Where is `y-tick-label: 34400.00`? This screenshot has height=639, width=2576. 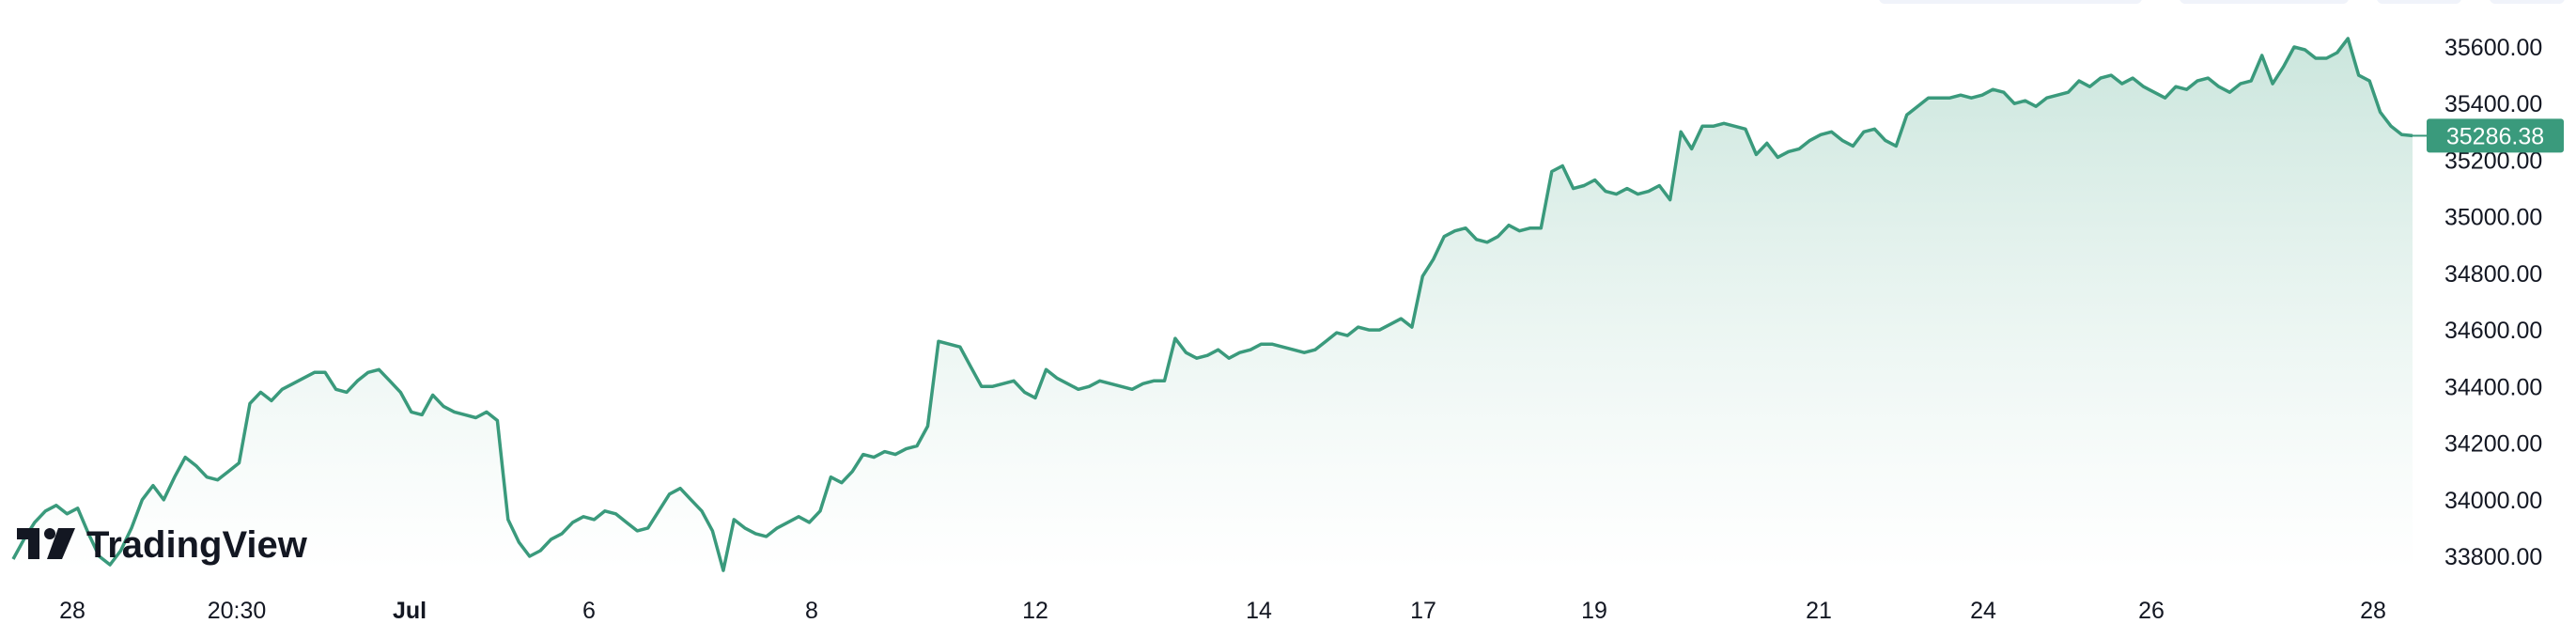
y-tick-label: 34400.00 is located at coordinates (2493, 387).